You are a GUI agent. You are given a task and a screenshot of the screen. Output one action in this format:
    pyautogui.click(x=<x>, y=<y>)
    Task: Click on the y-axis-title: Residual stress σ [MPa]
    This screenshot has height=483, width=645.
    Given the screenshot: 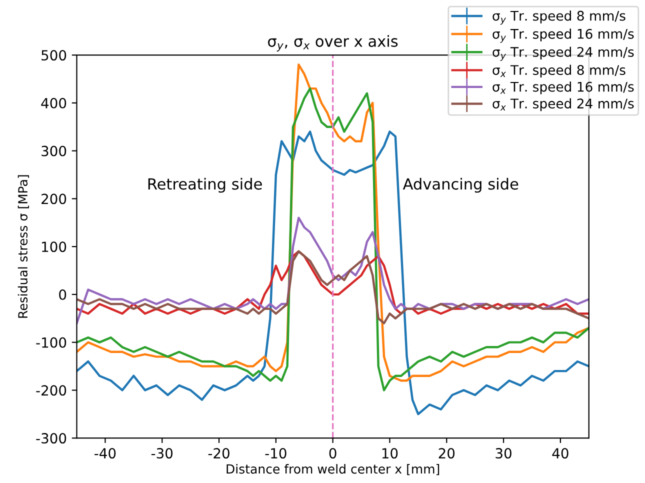 What is the action you would take?
    pyautogui.click(x=24, y=246)
    